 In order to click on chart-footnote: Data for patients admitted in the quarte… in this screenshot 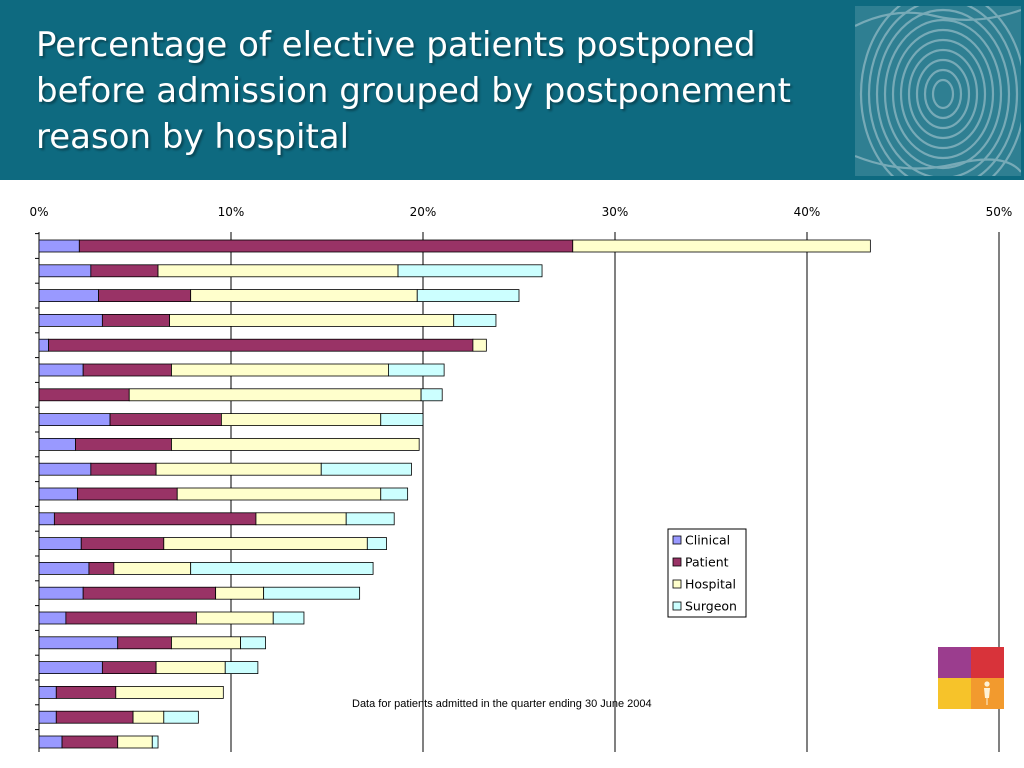, I will do `click(502, 704)`.